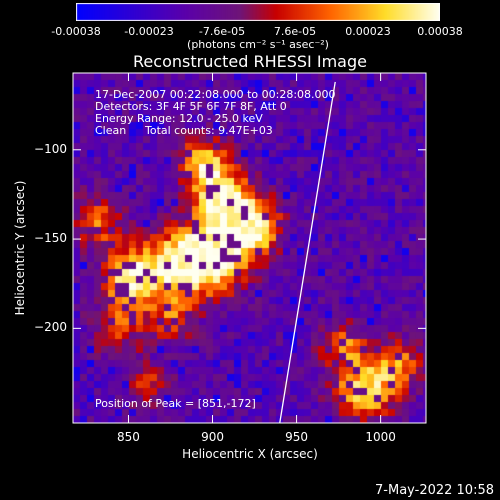 The width and height of the screenshot is (500, 500). I want to click on x-tick-label: 950, so click(297, 437).